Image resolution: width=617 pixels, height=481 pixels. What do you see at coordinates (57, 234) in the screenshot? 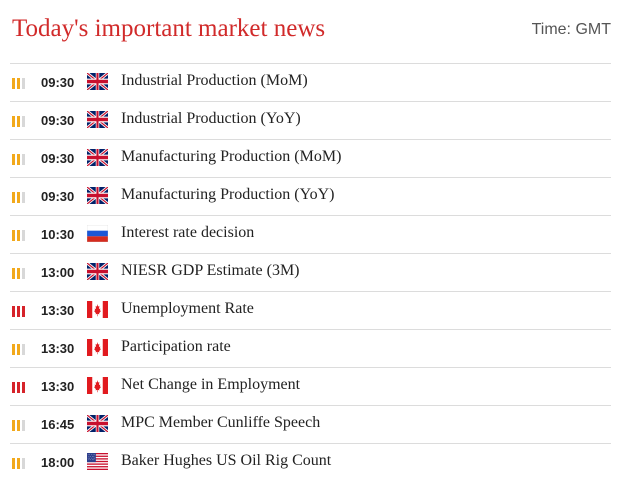
I see `event-time: 10:30` at bounding box center [57, 234].